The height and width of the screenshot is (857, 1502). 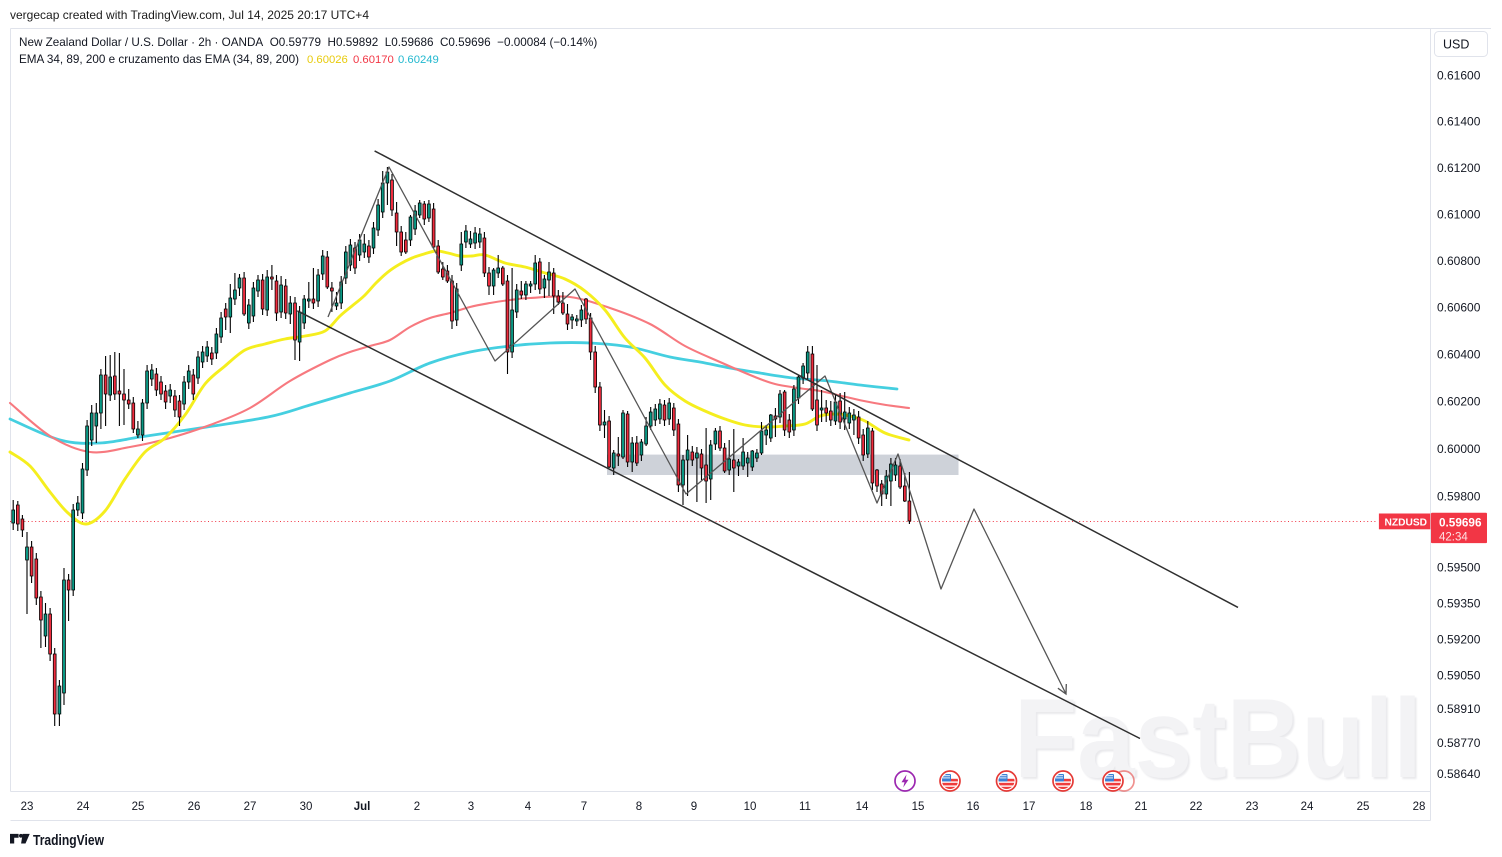 I want to click on svg-text: 0.60600, so click(x=1459, y=308).